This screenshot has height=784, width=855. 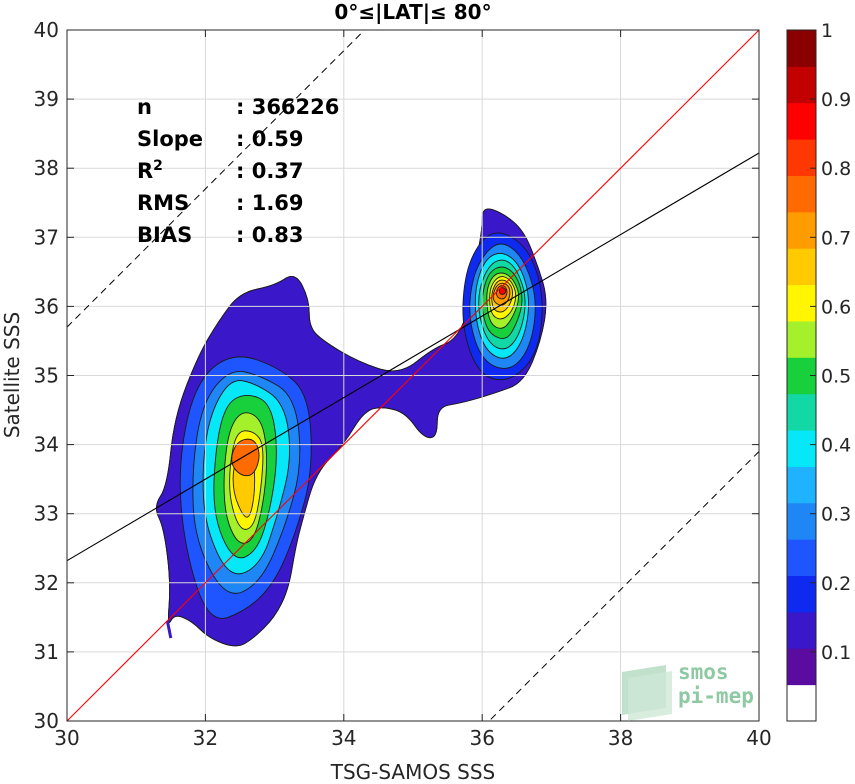 I want to click on contour-tail, so click(x=169, y=629).